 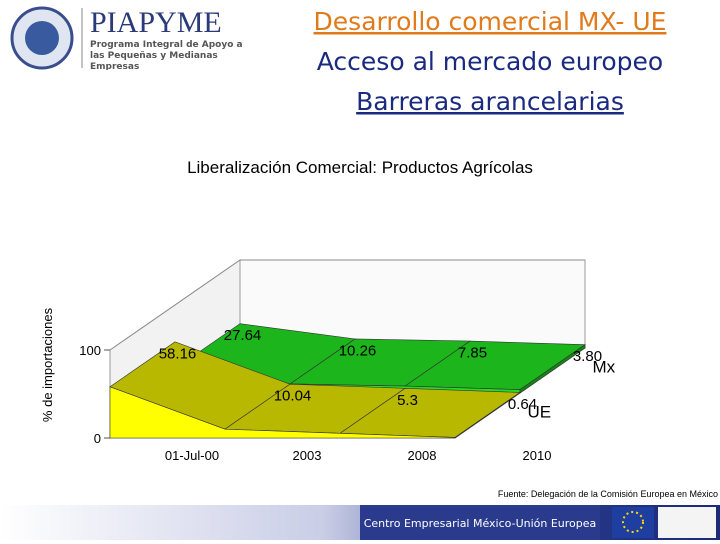 I want to click on data-label: 58.16, so click(x=178, y=353).